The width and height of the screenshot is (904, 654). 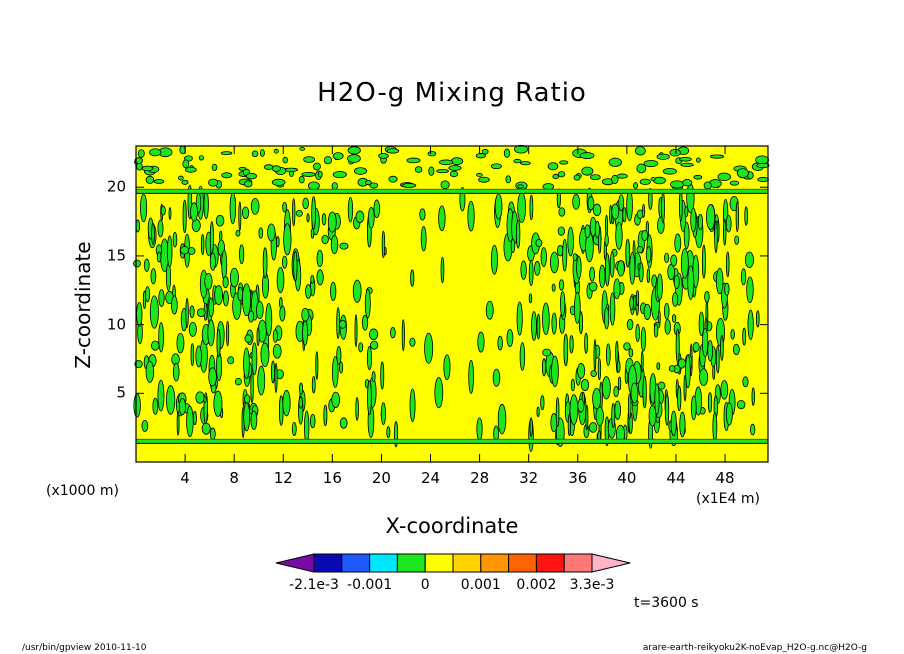 What do you see at coordinates (314, 585) in the screenshot?
I see `colorbar-label: -2.1e-3` at bounding box center [314, 585].